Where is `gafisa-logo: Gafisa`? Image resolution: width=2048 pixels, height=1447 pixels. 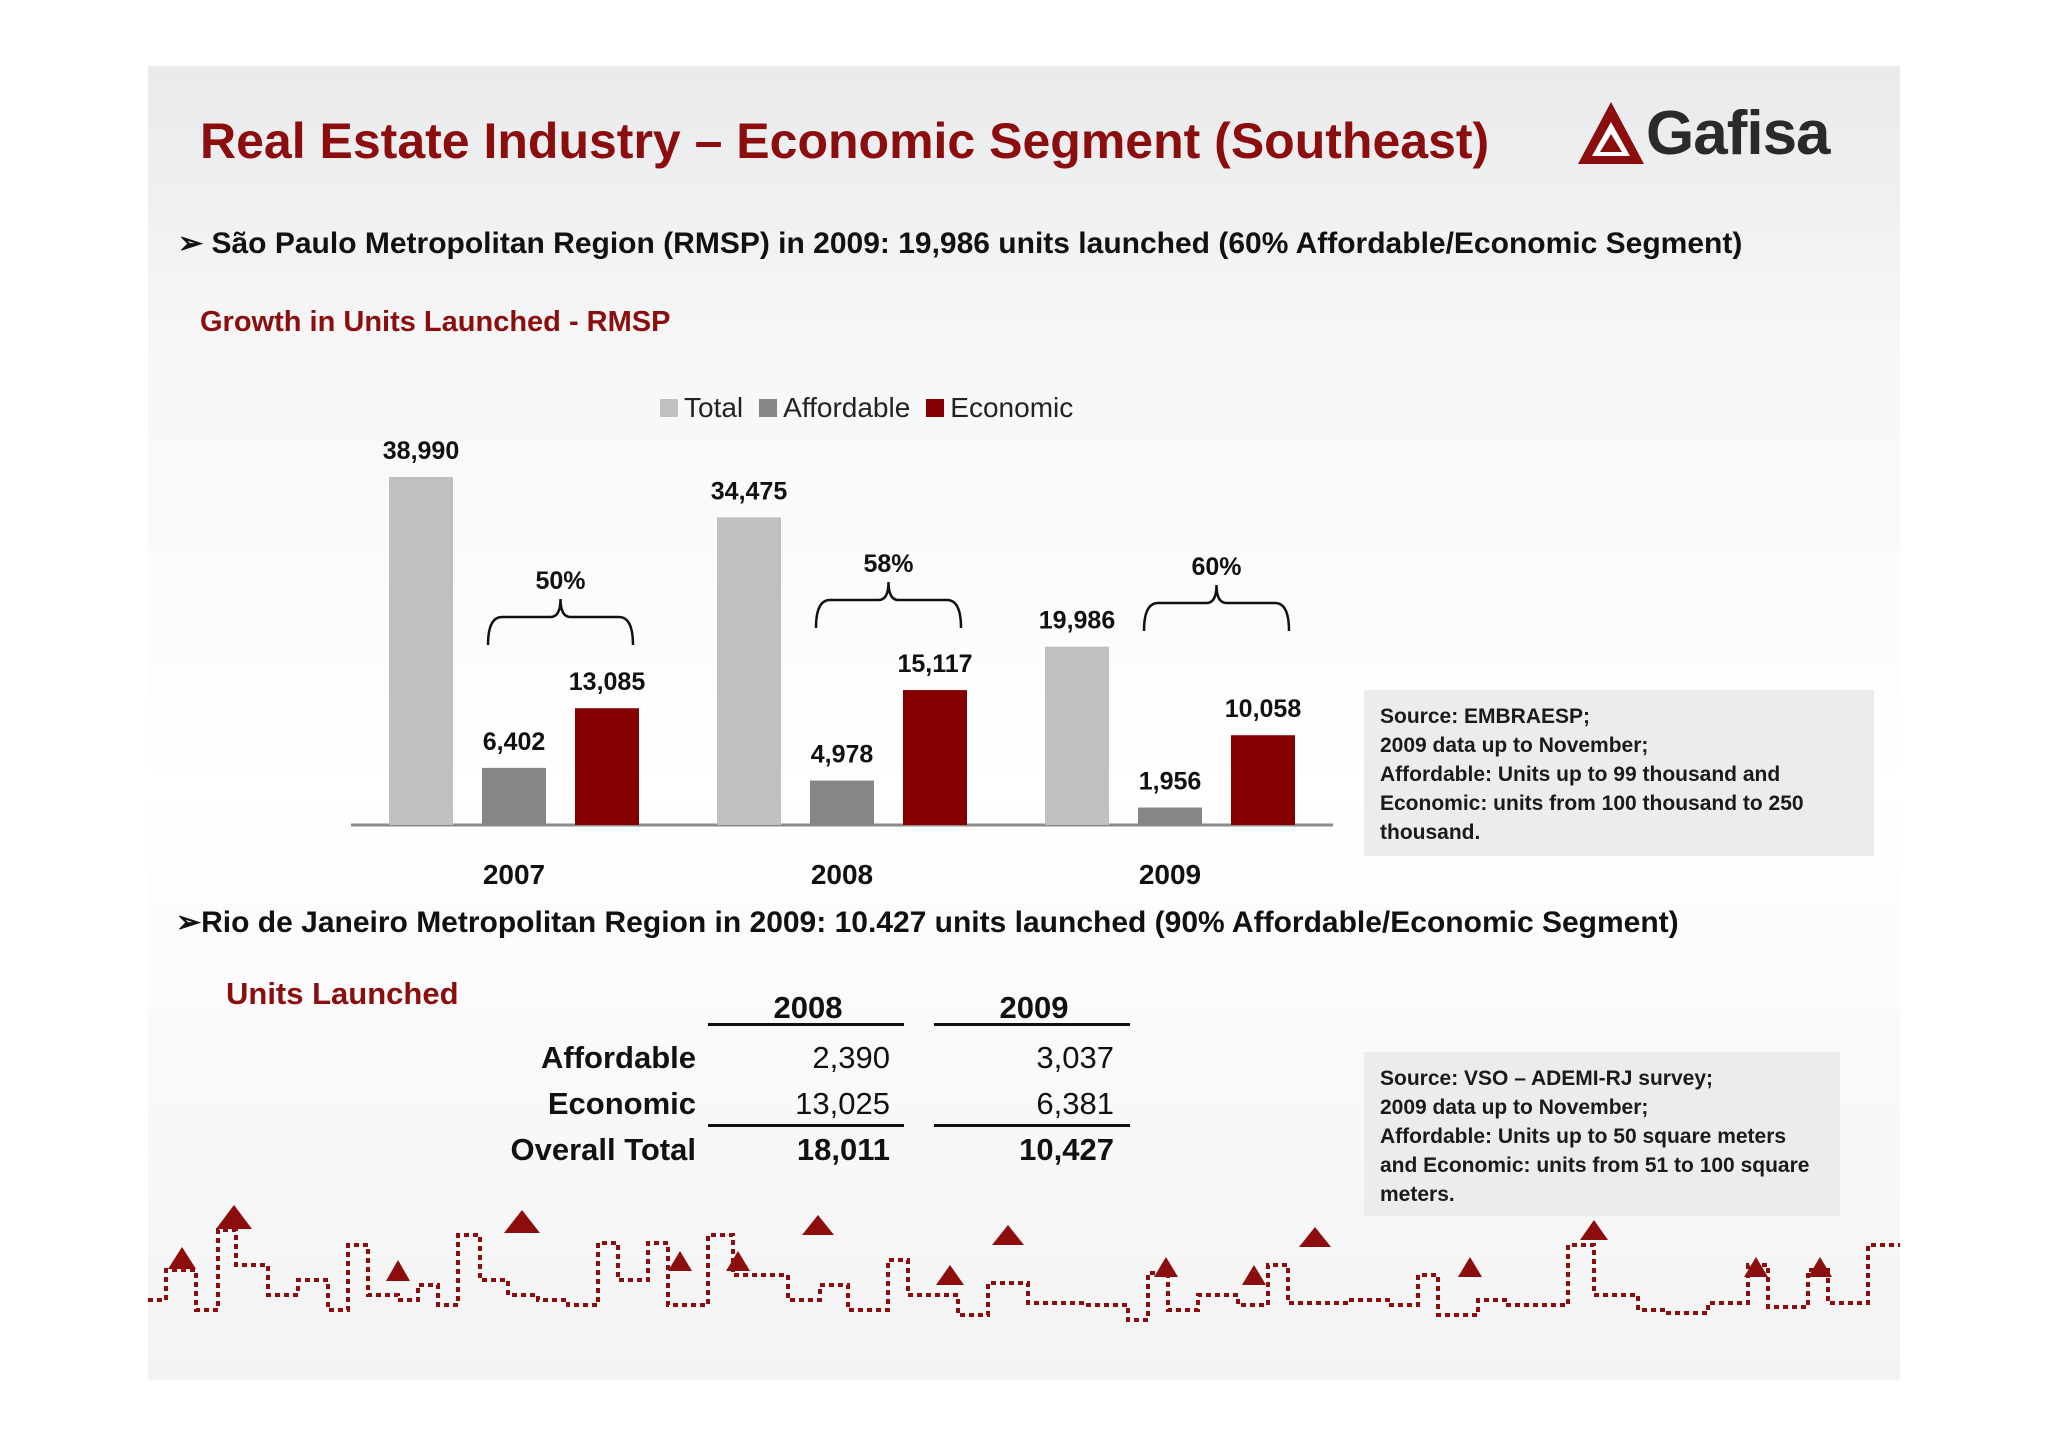 gafisa-logo: Gafisa is located at coordinates (1716, 135).